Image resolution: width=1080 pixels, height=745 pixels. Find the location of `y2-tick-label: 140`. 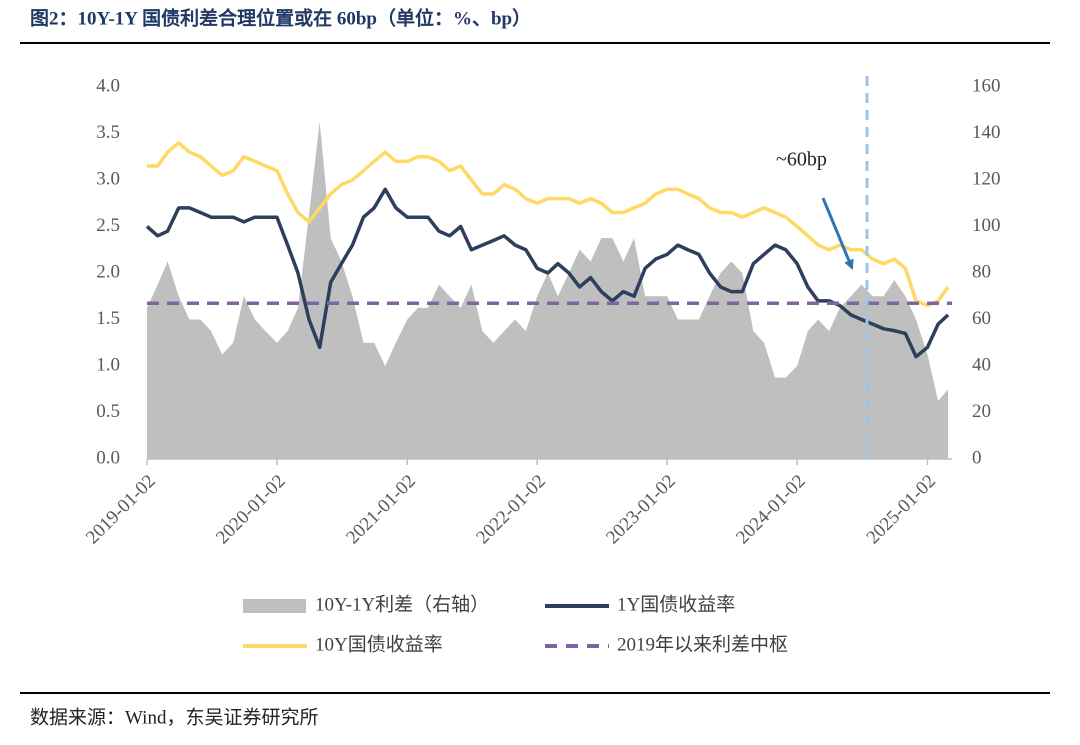

y2-tick-label: 140 is located at coordinates (986, 132).